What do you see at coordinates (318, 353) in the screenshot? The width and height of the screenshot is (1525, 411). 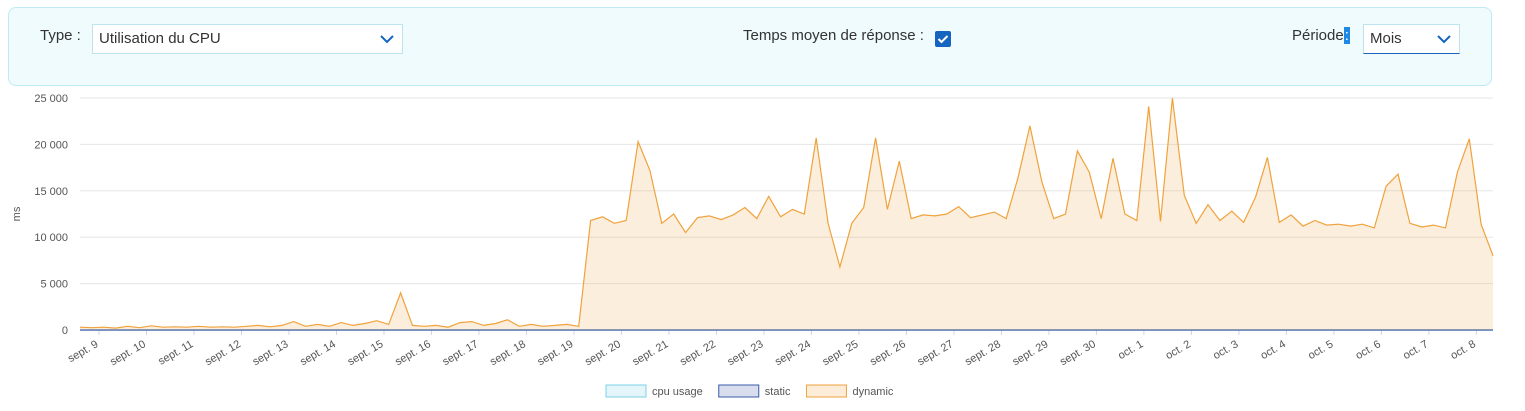 I see `x-tick-label: sept. 14` at bounding box center [318, 353].